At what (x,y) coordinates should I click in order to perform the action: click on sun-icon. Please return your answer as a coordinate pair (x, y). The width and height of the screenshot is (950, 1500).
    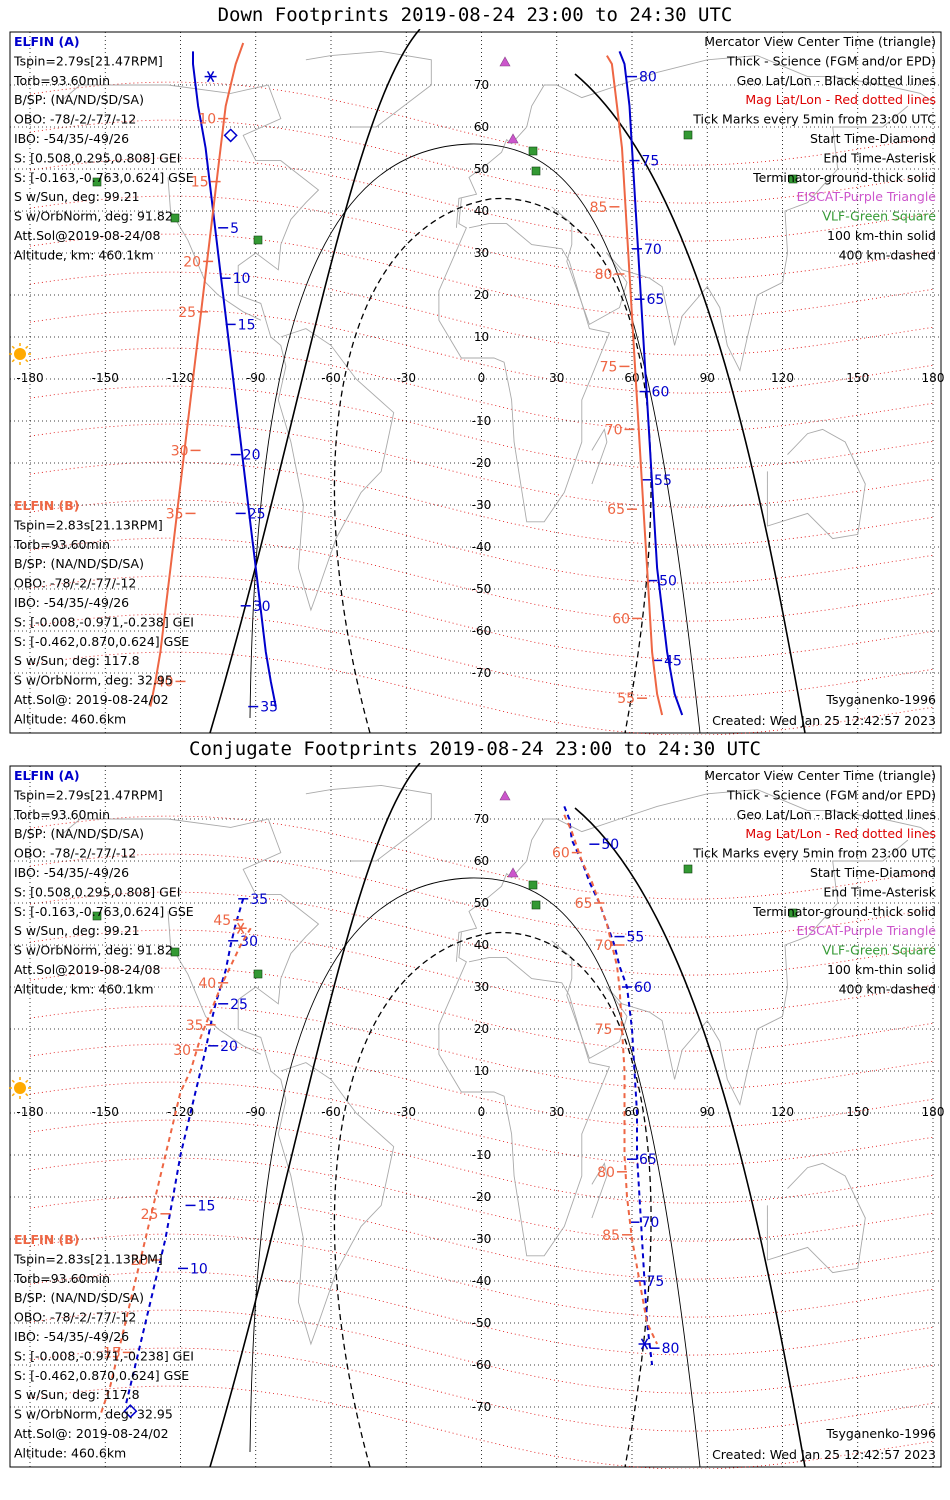
    Looking at the image, I should click on (20, 354).